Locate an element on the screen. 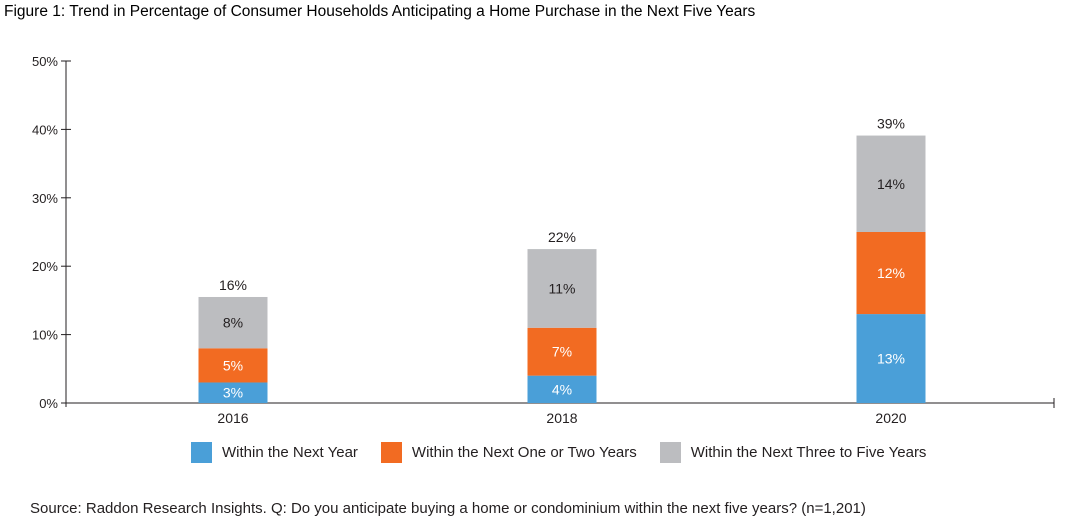 The image size is (1066, 527). bar-2016-one-or-two-years is located at coordinates (233, 365).